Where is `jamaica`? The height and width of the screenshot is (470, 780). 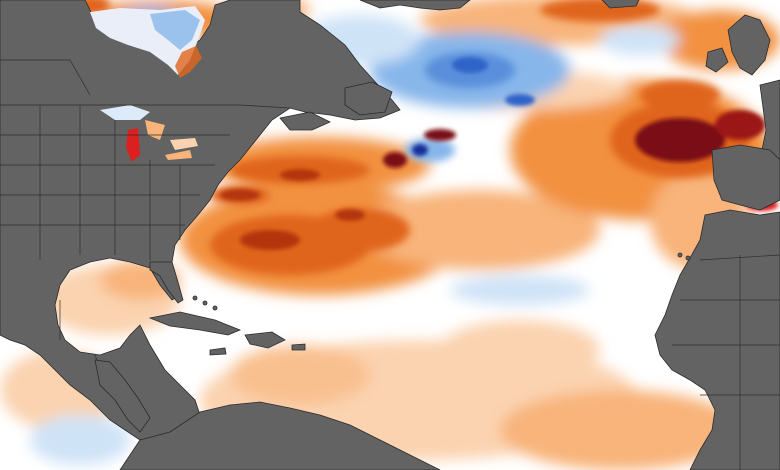 jamaica is located at coordinates (218, 351).